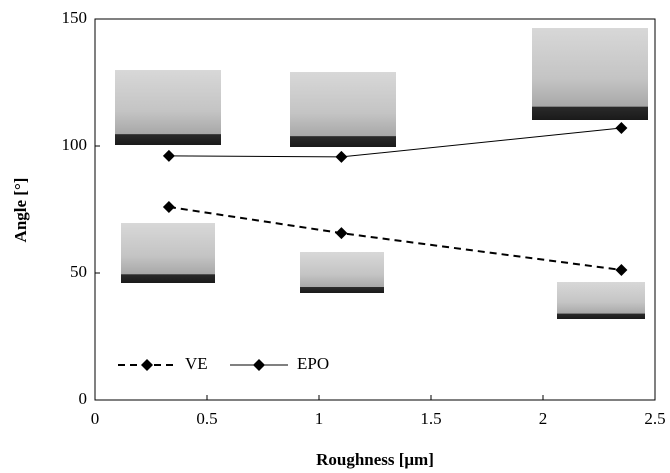  What do you see at coordinates (395, 238) in the screenshot?
I see `series-line` at bounding box center [395, 238].